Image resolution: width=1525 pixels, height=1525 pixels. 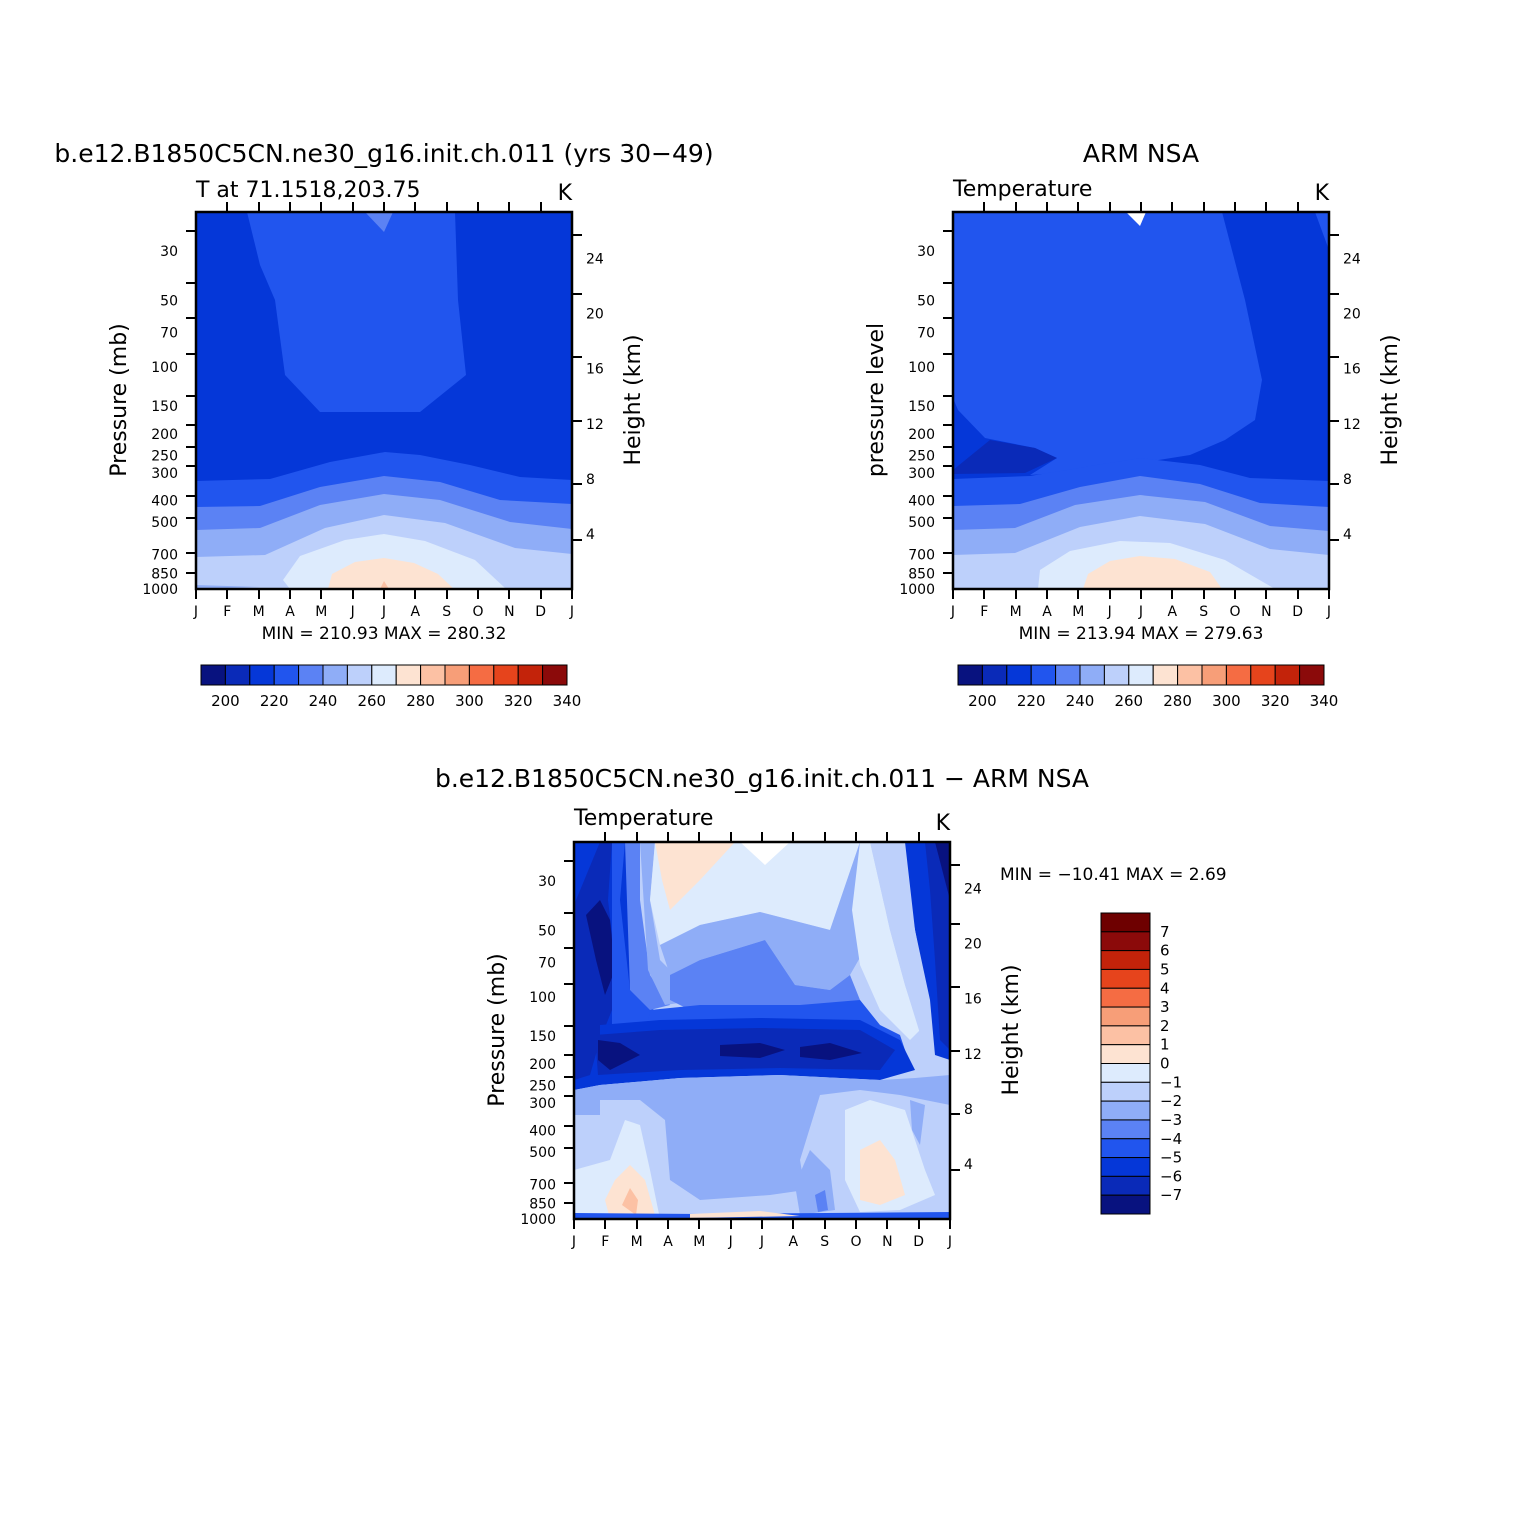 What do you see at coordinates (542, 1132) in the screenshot?
I see `pressure-tick-label: 400` at bounding box center [542, 1132].